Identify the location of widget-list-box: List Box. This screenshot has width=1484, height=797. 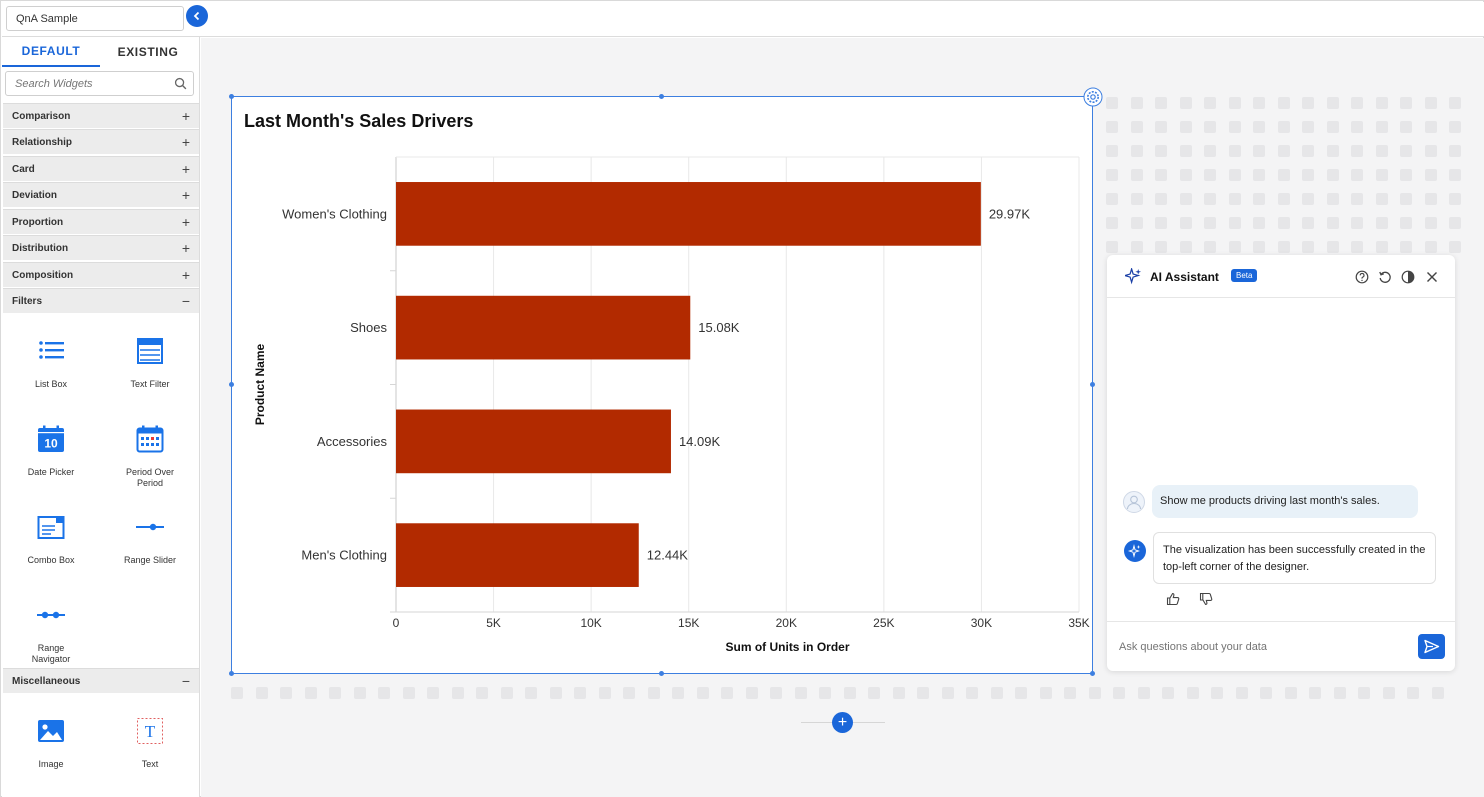
(51, 377).